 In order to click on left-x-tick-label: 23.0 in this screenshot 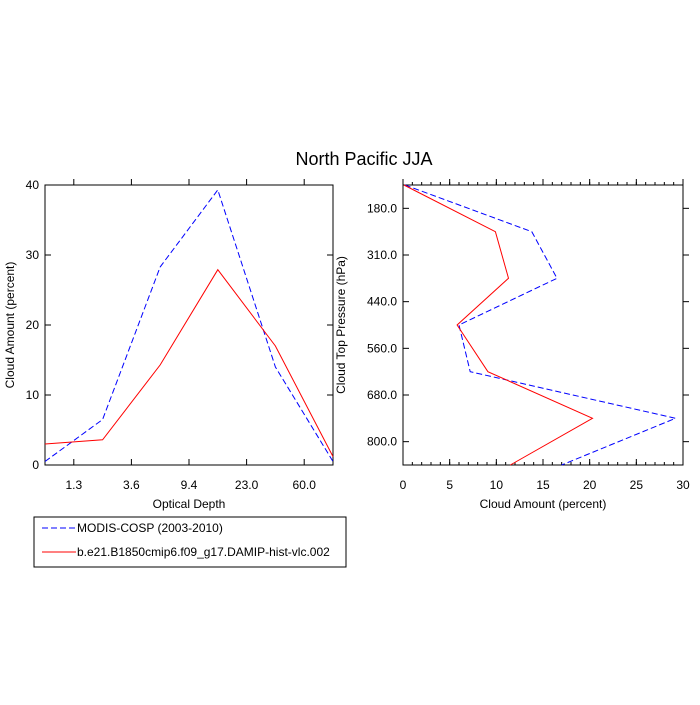, I will do `click(247, 485)`.